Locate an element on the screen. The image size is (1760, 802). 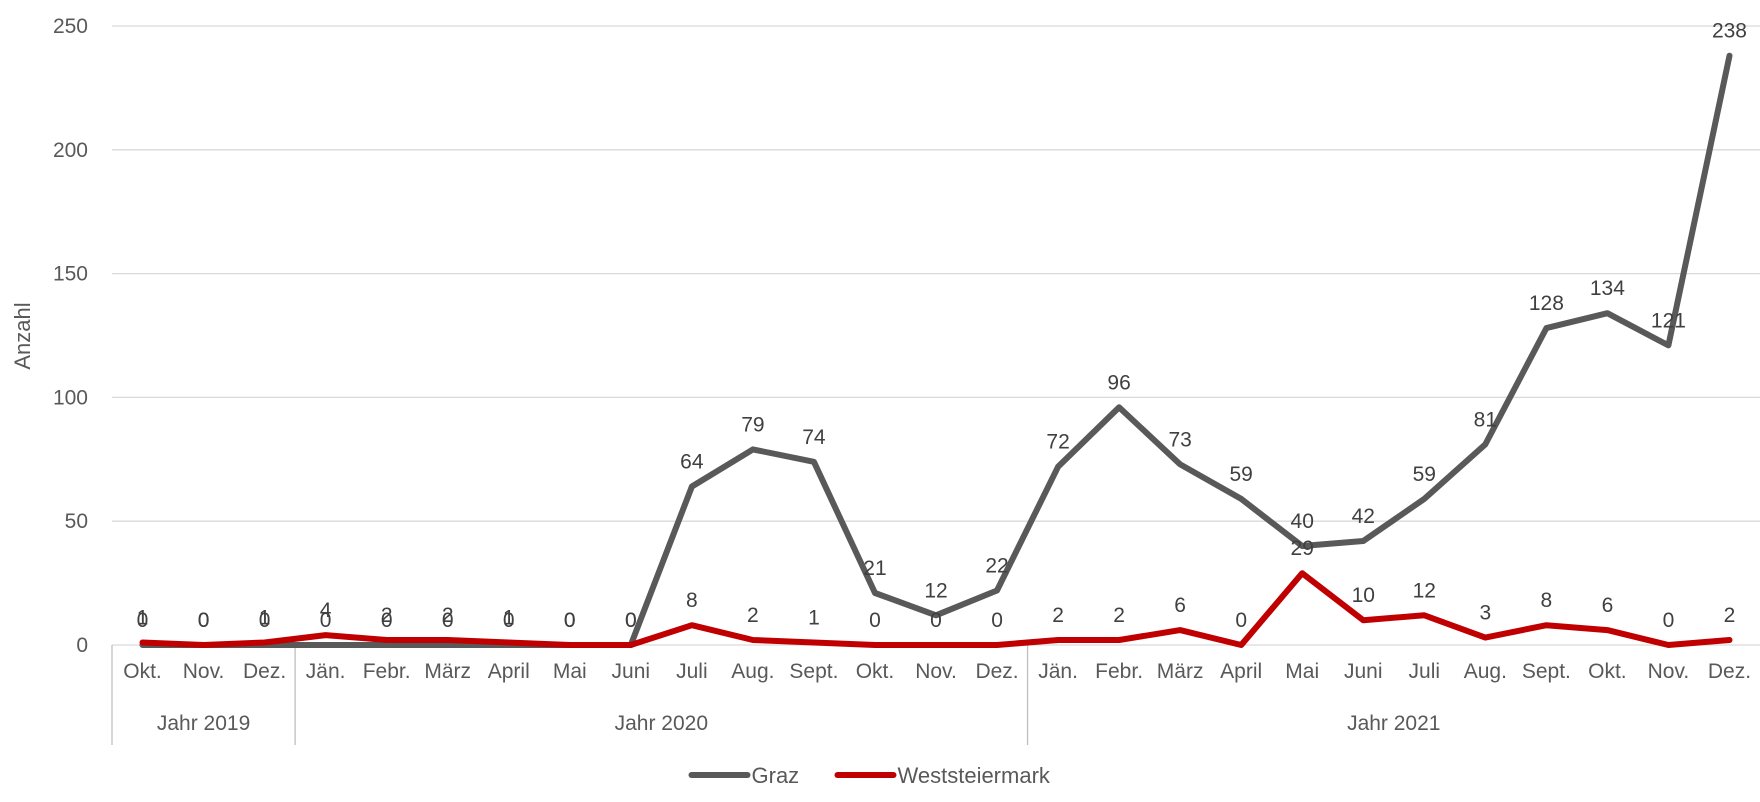
legend: Graz Weststeiermark is located at coordinates (869, 775).